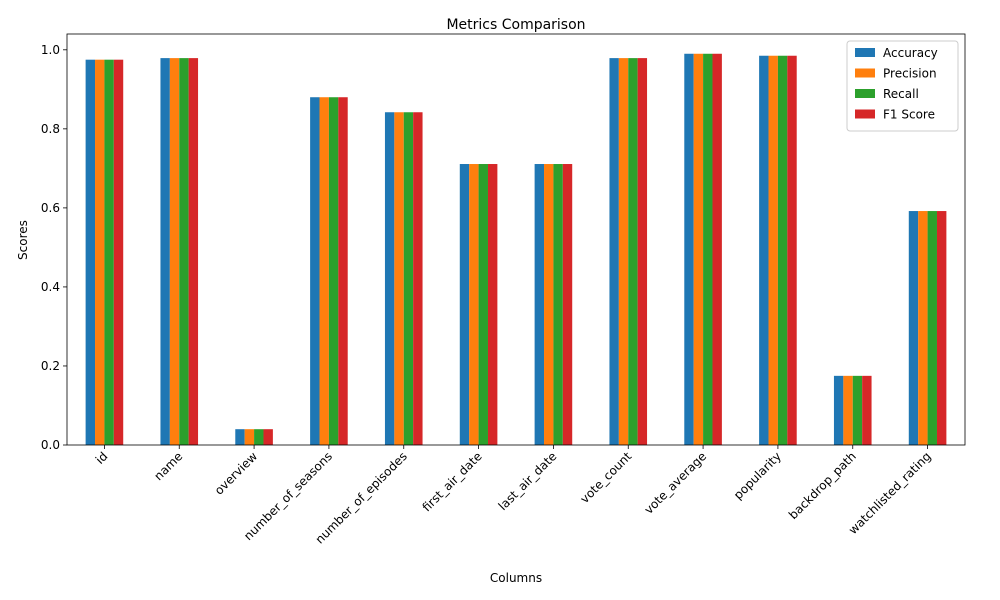  What do you see at coordinates (932, 328) in the screenshot?
I see `bar-recall-watchlisted-rating` at bounding box center [932, 328].